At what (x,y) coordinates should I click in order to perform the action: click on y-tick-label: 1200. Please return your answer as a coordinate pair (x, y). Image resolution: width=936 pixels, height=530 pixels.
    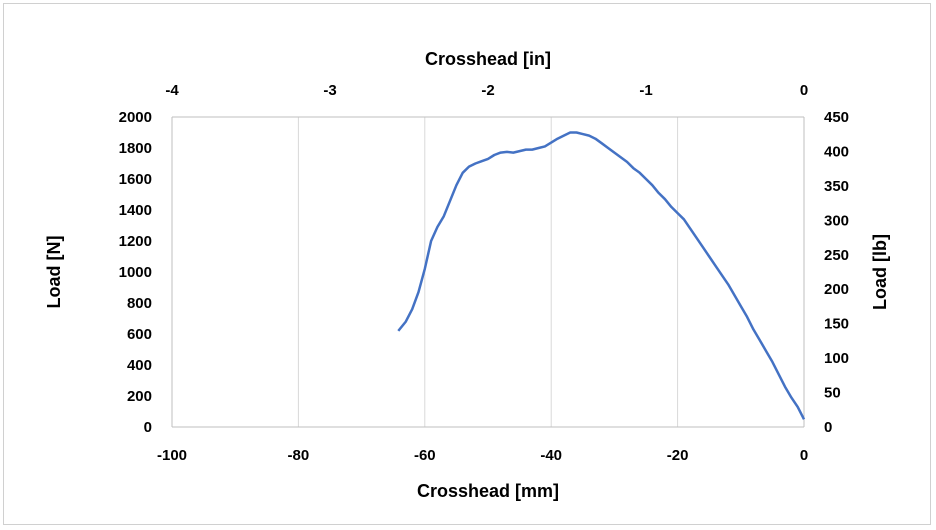
    Looking at the image, I should click on (135, 241).